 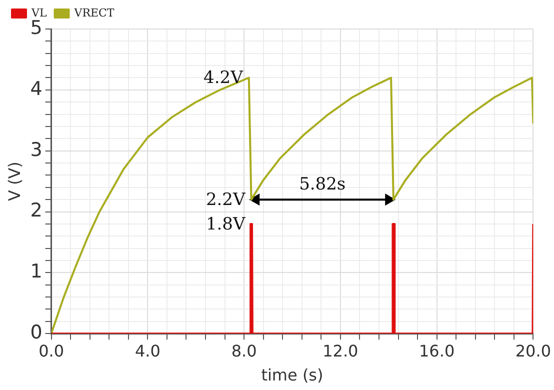 I want to click on x-tick-label: 8.0, so click(x=244, y=350).